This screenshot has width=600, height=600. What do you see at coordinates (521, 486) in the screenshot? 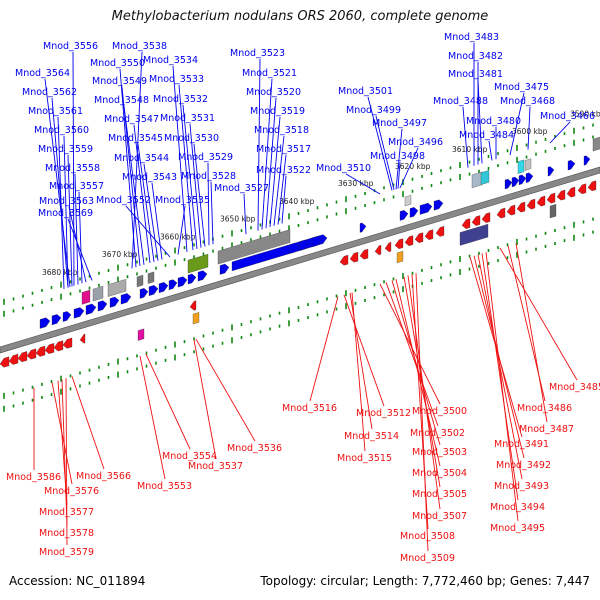
I see `gene-label: Mnod_3493` at bounding box center [521, 486].